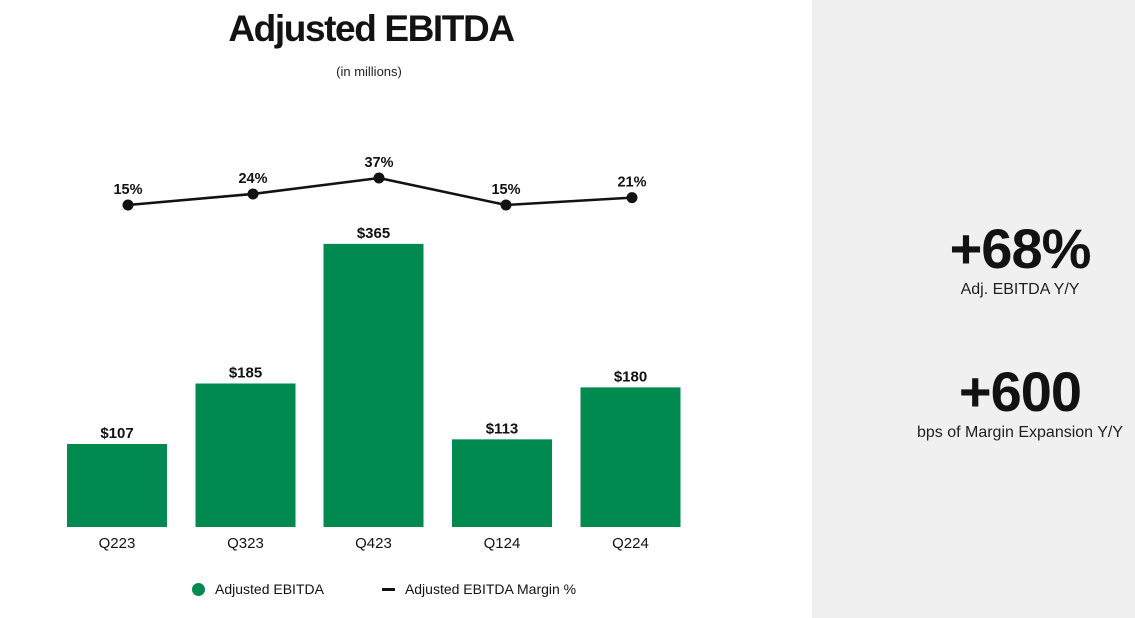  Describe the element at coordinates (502, 428) in the screenshot. I see `bar-value-label-Q124: $113` at that location.